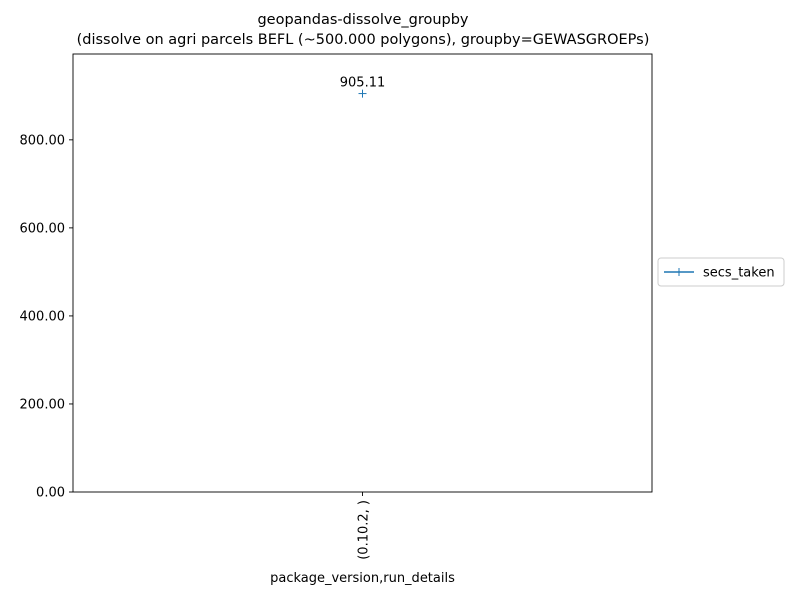  What do you see at coordinates (363, 20) in the screenshot?
I see `chart-title-line1: geopandas-dissolve_groupby` at bounding box center [363, 20].